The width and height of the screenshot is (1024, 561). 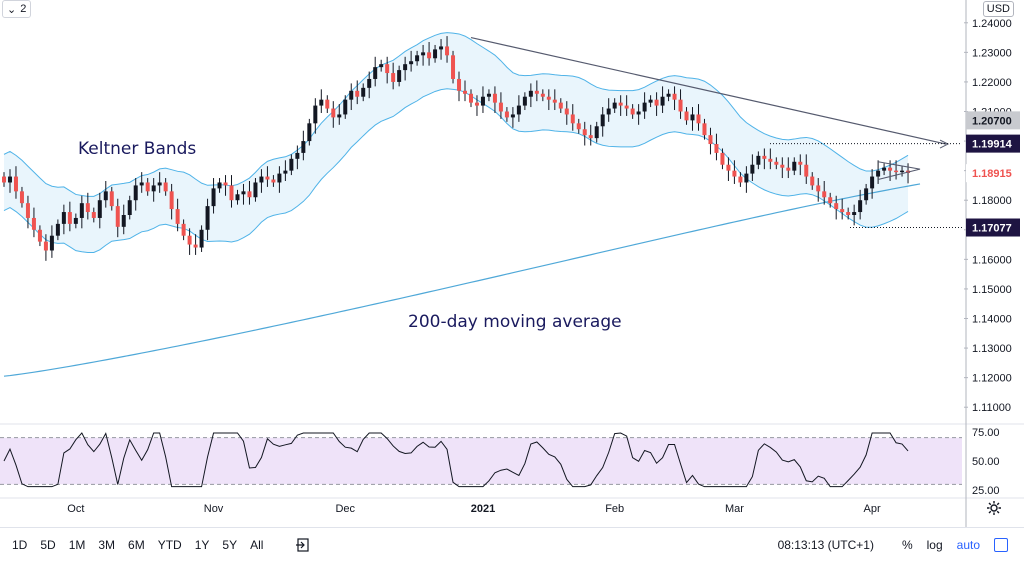 I want to click on pane-collapse-control: ⌄ 2, so click(x=17, y=9).